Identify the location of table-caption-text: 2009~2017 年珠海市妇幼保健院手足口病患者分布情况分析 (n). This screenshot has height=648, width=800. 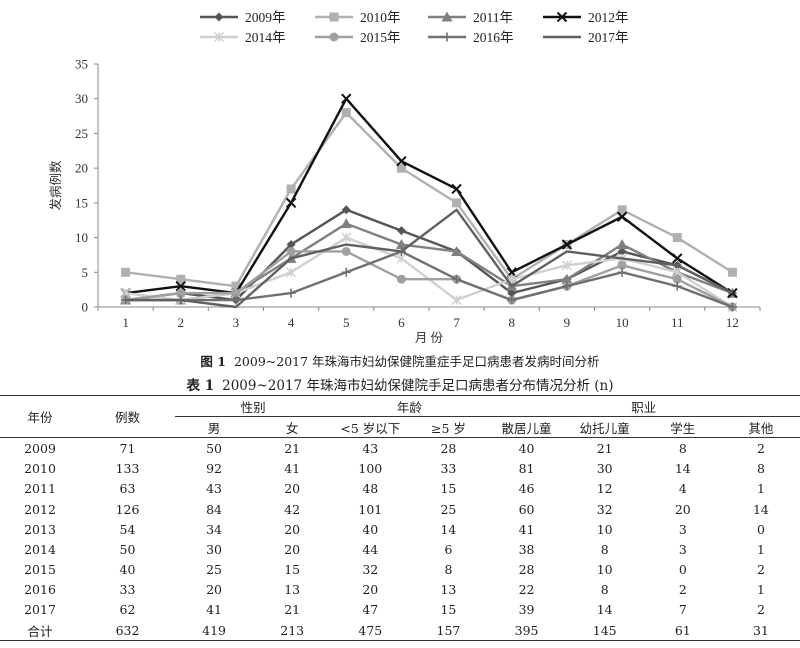
(418, 386).